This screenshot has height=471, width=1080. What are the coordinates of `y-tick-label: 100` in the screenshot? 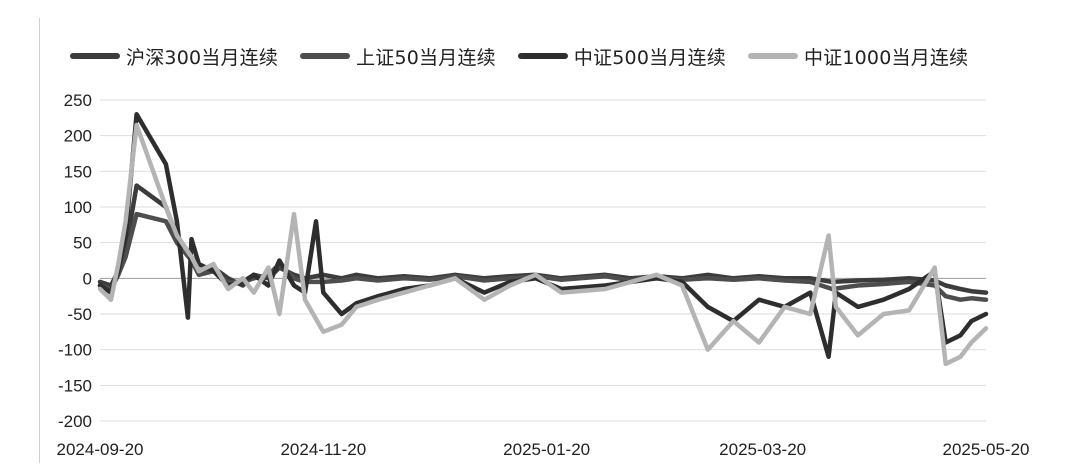 It's located at (78, 207).